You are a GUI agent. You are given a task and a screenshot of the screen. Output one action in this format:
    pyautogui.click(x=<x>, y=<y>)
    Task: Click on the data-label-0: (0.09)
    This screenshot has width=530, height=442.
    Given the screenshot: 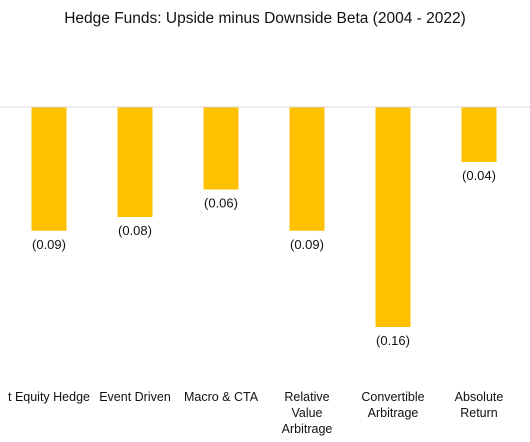 What is the action you would take?
    pyautogui.click(x=49, y=244)
    